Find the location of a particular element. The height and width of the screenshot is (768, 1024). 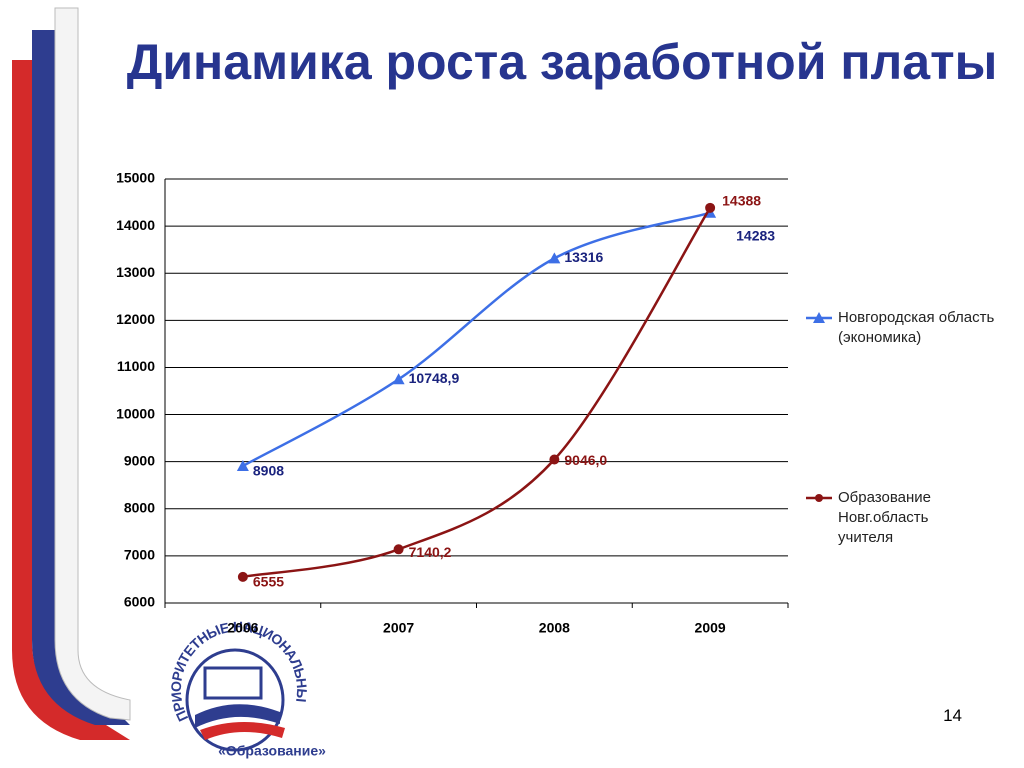

chart-title: Динамика роста заработной платы is located at coordinates (562, 62).